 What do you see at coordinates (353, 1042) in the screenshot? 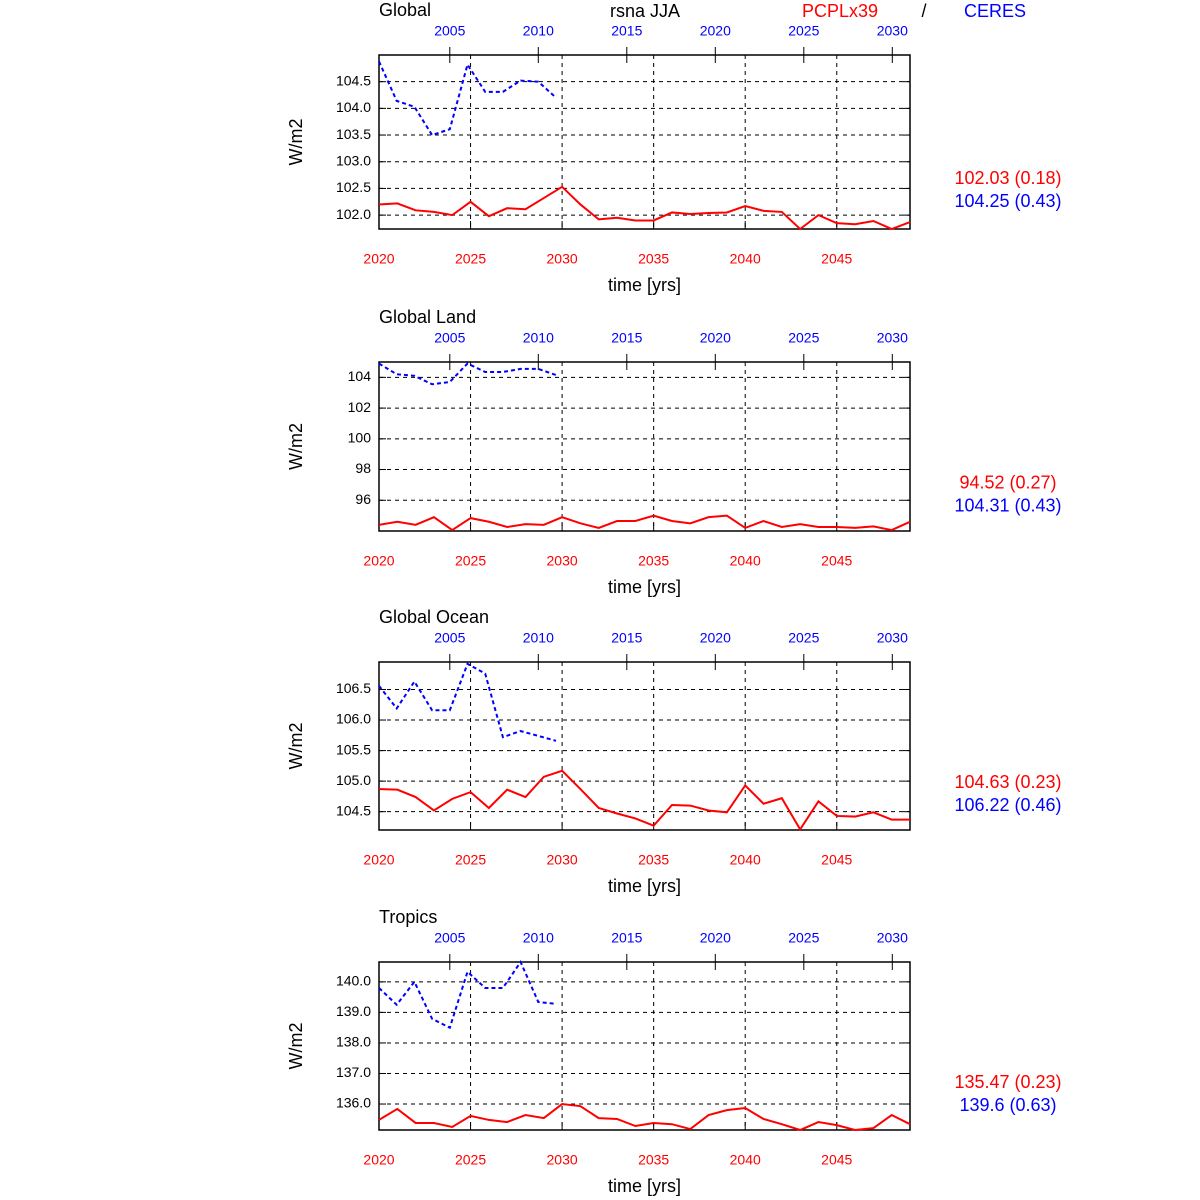
I see `y-tick-label: 138.0` at bounding box center [353, 1042].